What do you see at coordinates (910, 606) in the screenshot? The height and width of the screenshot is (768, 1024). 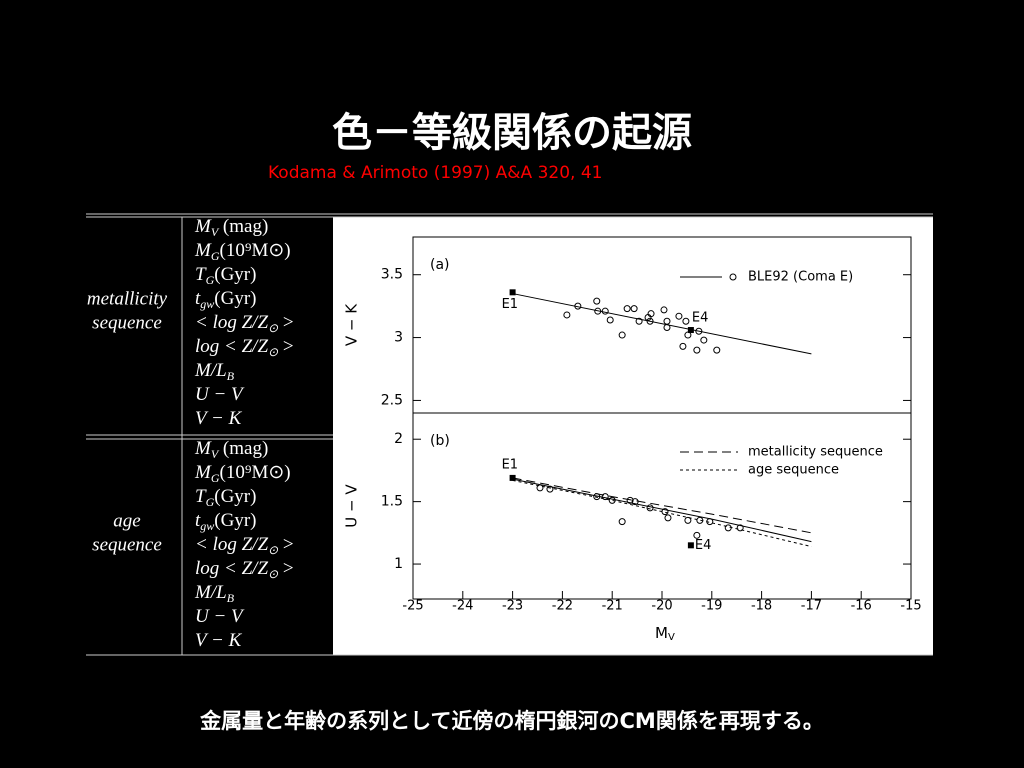 I see `x-tick-label: -15` at bounding box center [910, 606].